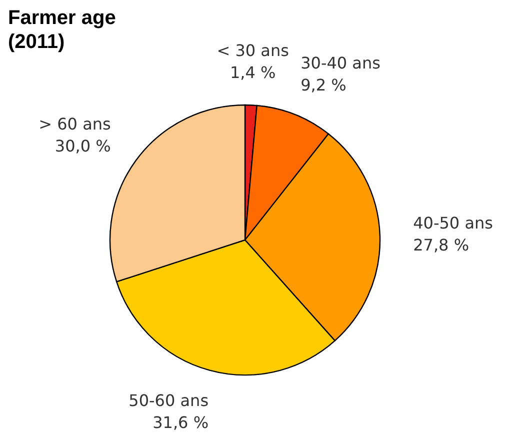  I want to click on slice-label: > 60 ans, so click(74, 124).